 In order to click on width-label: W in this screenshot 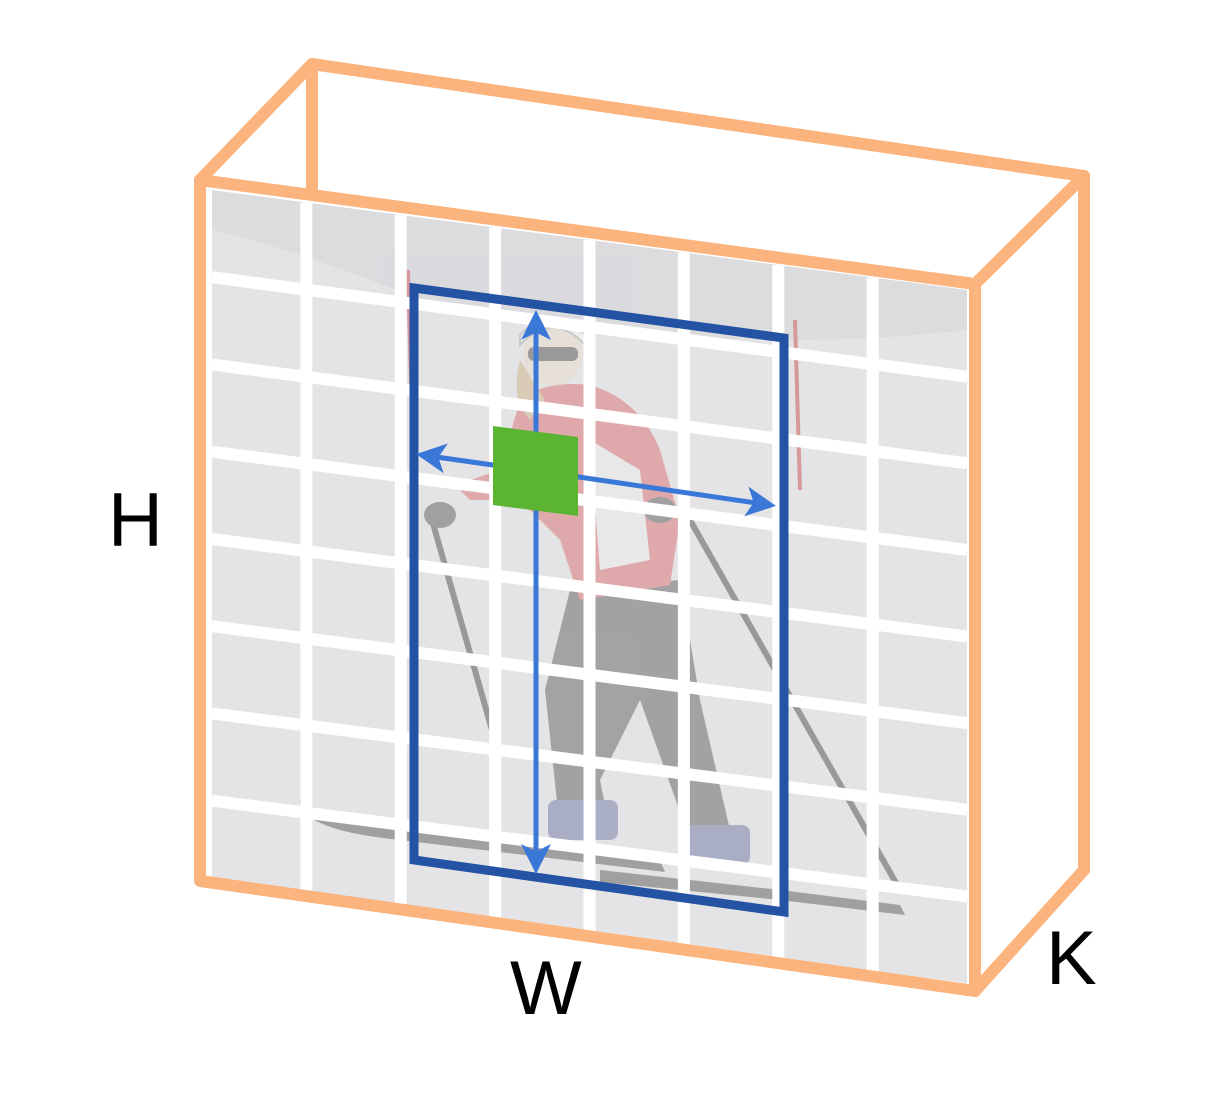, I will do `click(546, 988)`.